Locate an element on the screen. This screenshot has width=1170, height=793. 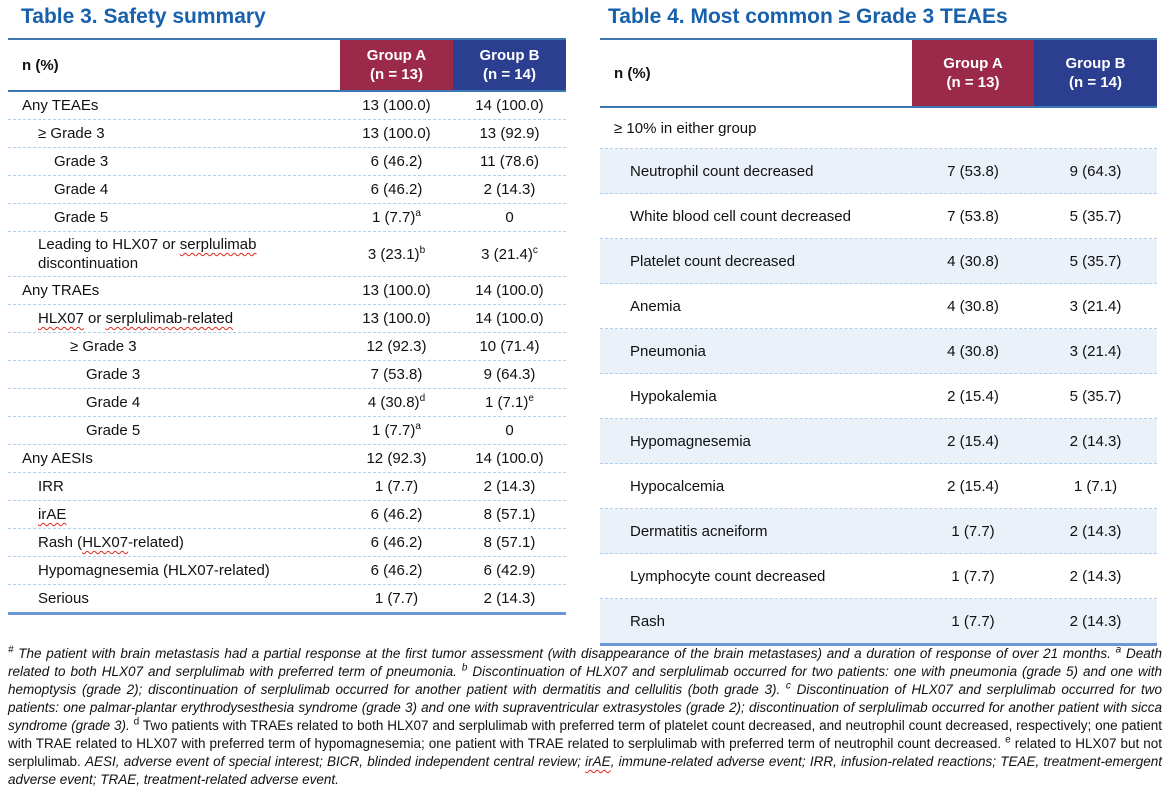
table-row: Grade 5 1 (7.7)a 0 is located at coordinates (287, 218).